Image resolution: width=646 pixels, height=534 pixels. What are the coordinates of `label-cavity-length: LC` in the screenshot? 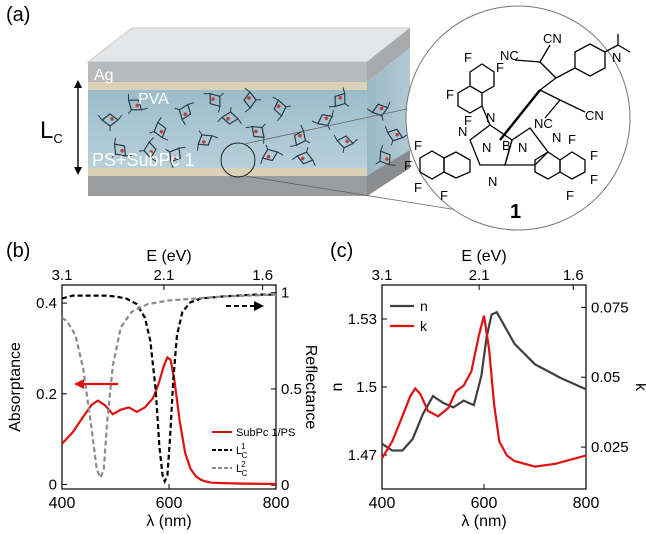 It's located at (51, 131).